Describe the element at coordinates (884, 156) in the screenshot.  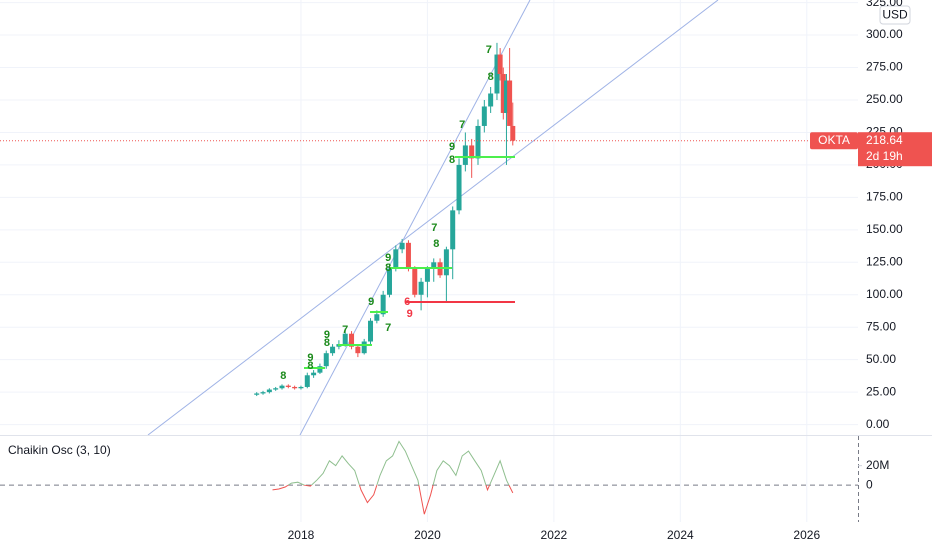
I see `countdown: 2d 19h` at that location.